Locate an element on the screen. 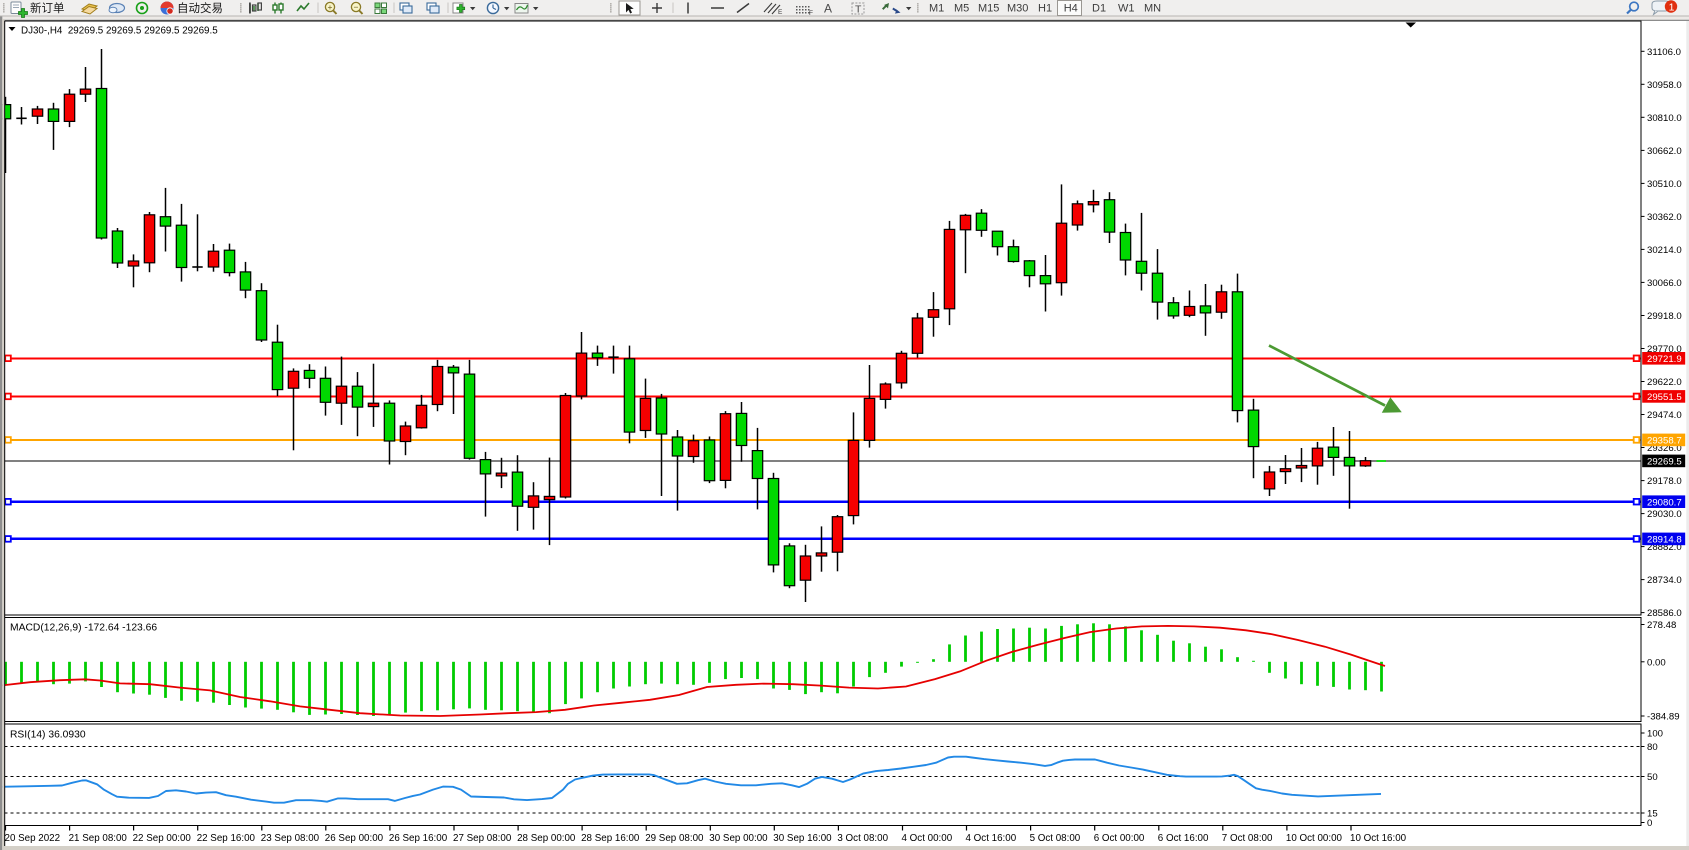  svg-text: E is located at coordinates (780, 12).